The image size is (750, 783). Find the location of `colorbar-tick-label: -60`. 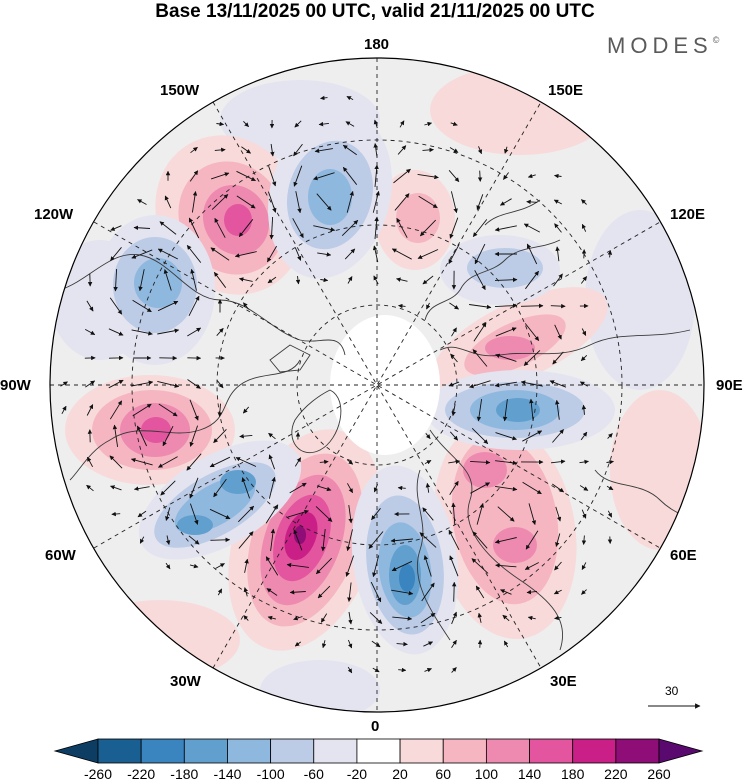

colorbar-tick-label: -60 is located at coordinates (313, 774).